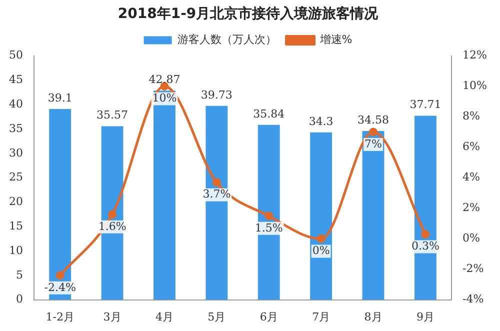  What do you see at coordinates (19, 275) in the screenshot?
I see `y-tick-label: 5` at bounding box center [19, 275].